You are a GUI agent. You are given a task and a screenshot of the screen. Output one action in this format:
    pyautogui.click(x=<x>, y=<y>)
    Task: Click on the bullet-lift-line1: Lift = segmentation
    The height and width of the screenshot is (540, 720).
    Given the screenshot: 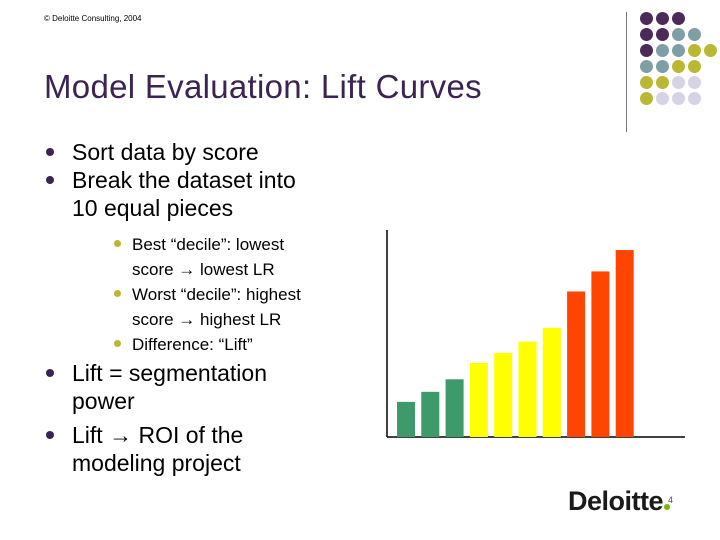 What is the action you would take?
    pyautogui.click(x=169, y=373)
    